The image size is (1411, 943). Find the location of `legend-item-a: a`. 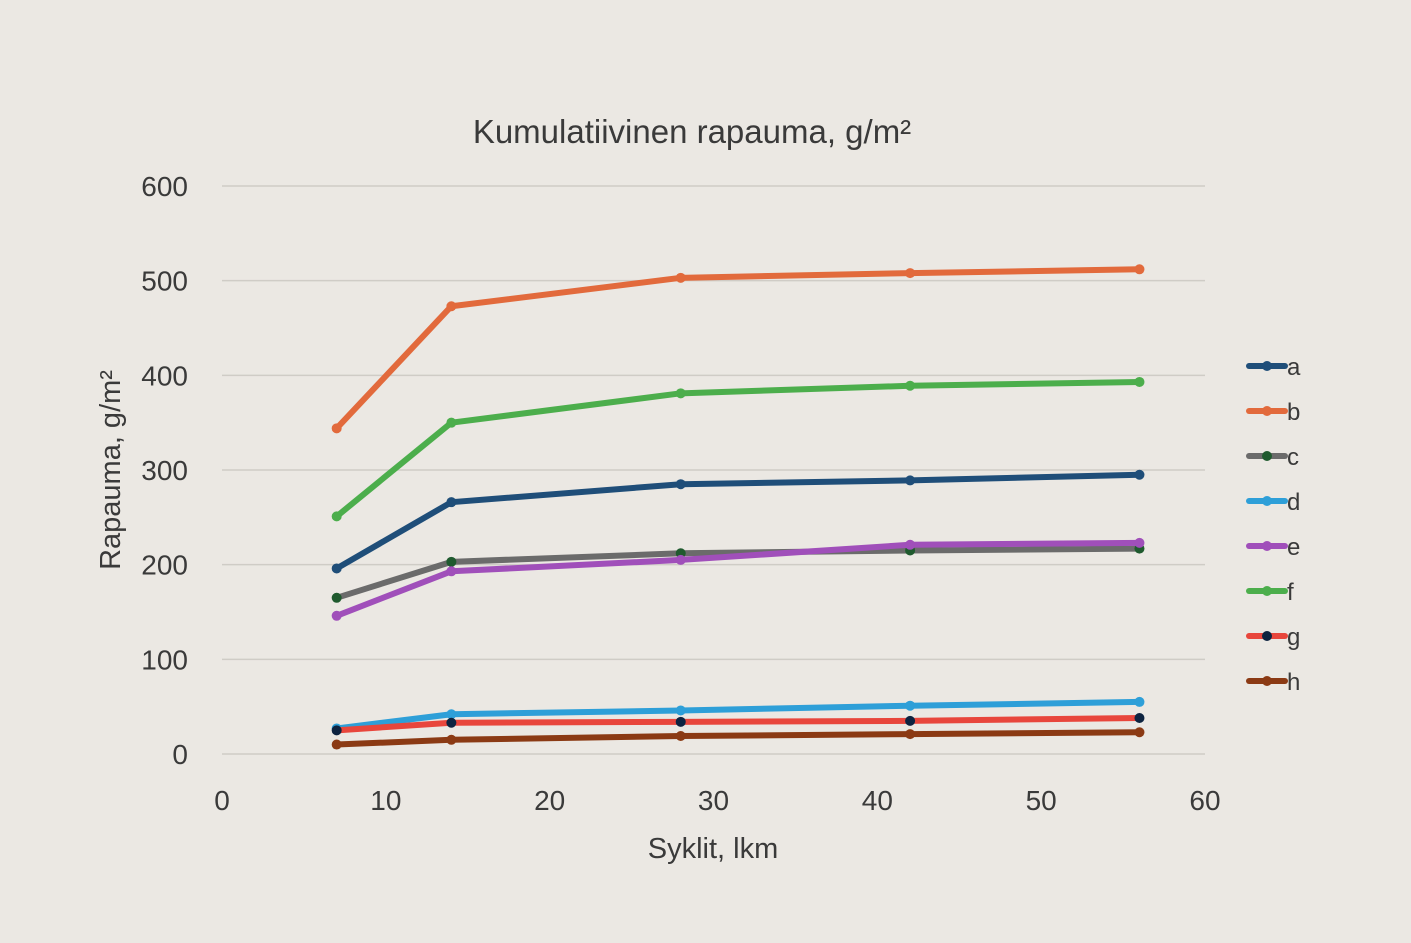

legend-item-a: a is located at coordinates (1273, 367).